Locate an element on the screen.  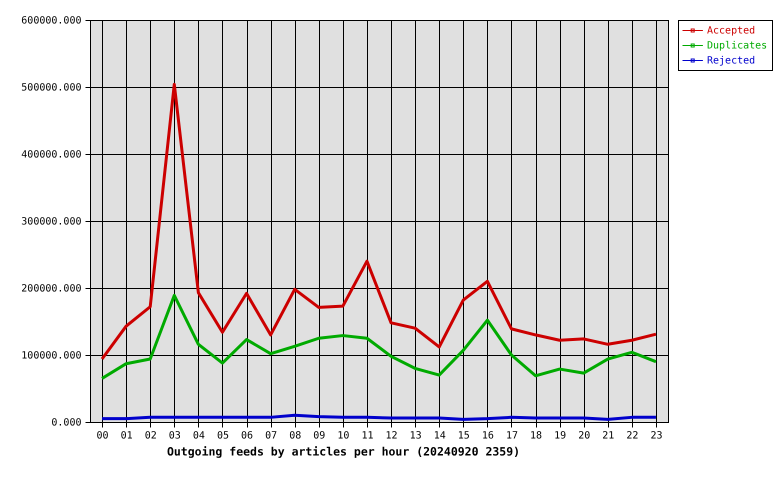
x-tick-label: 15 is located at coordinates (464, 436).